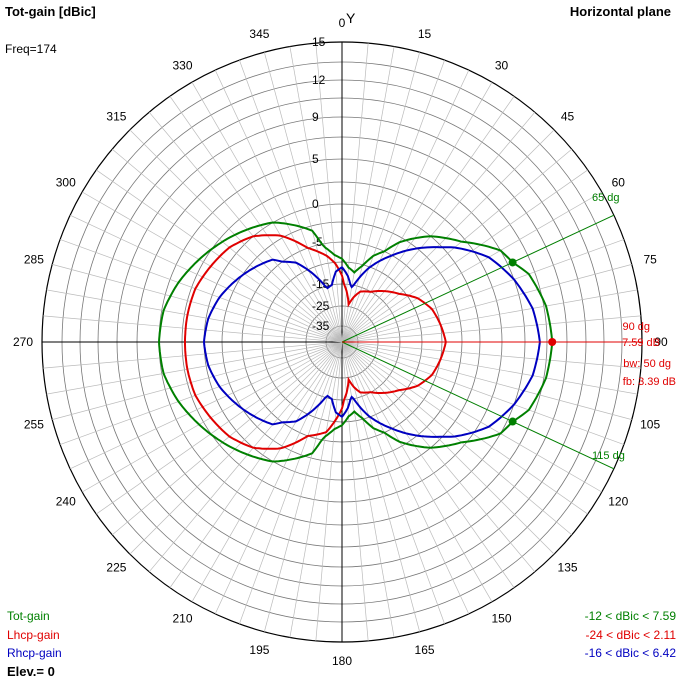 This screenshot has height=682, width=682. I want to click on curve-rhcp-gain, so click(371, 342).